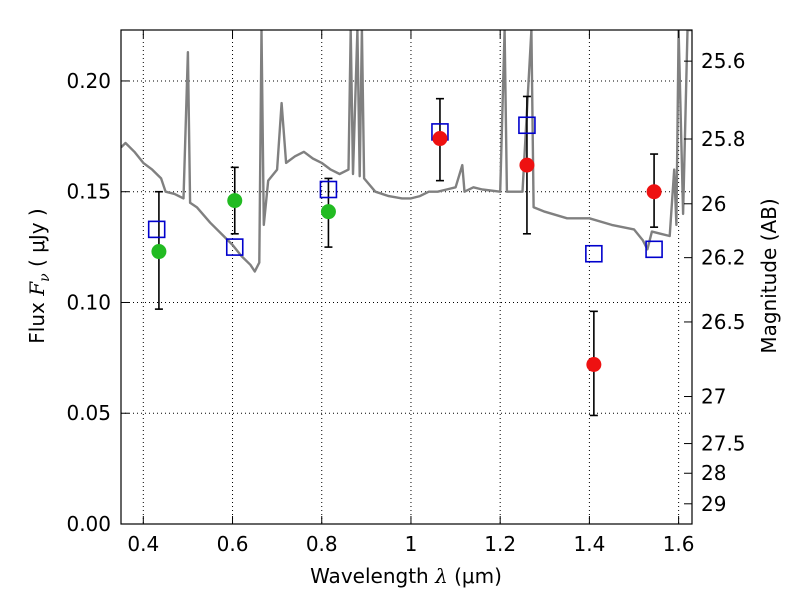 Image resolution: width=800 pixels, height=600 pixels. I want to click on right-tick-label: 28, so click(713, 473).